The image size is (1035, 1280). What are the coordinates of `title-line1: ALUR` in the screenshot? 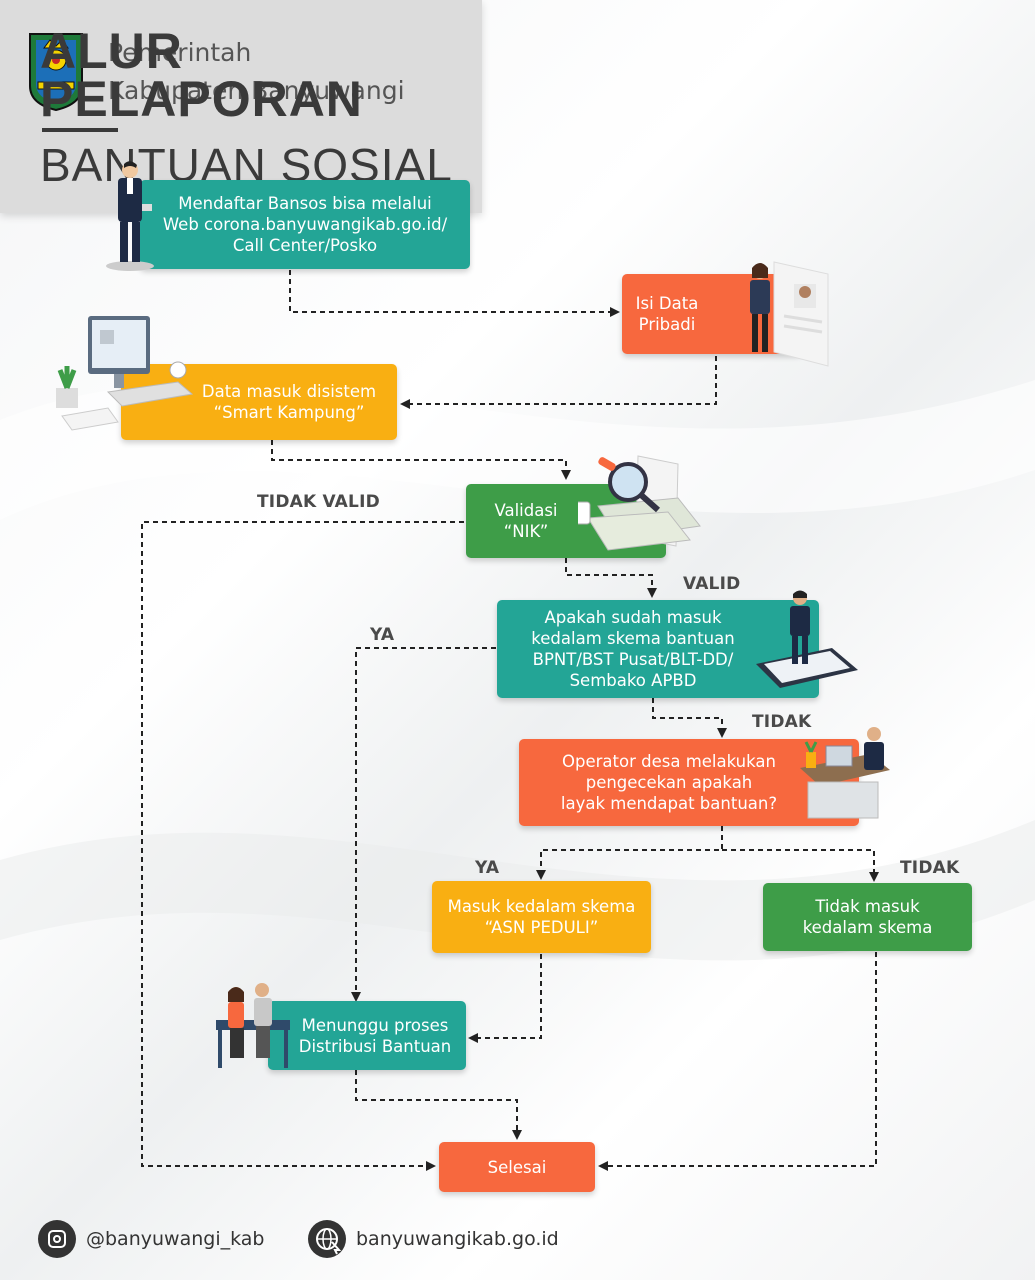 It's located at (111, 51).